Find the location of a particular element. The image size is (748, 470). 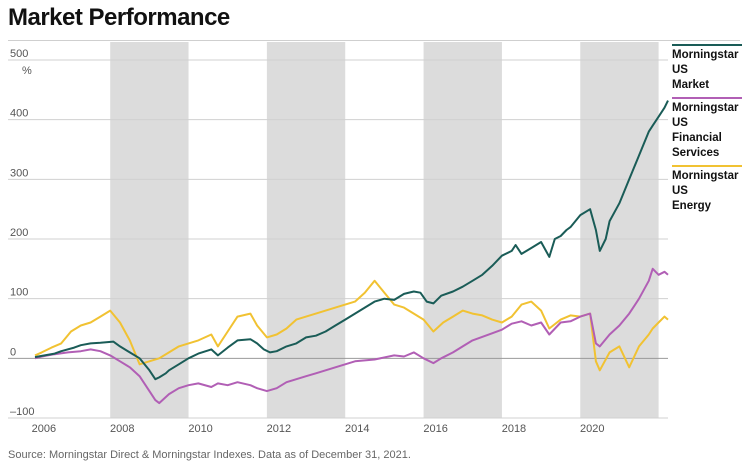

x-tick-label: 2016 is located at coordinates (435, 429).